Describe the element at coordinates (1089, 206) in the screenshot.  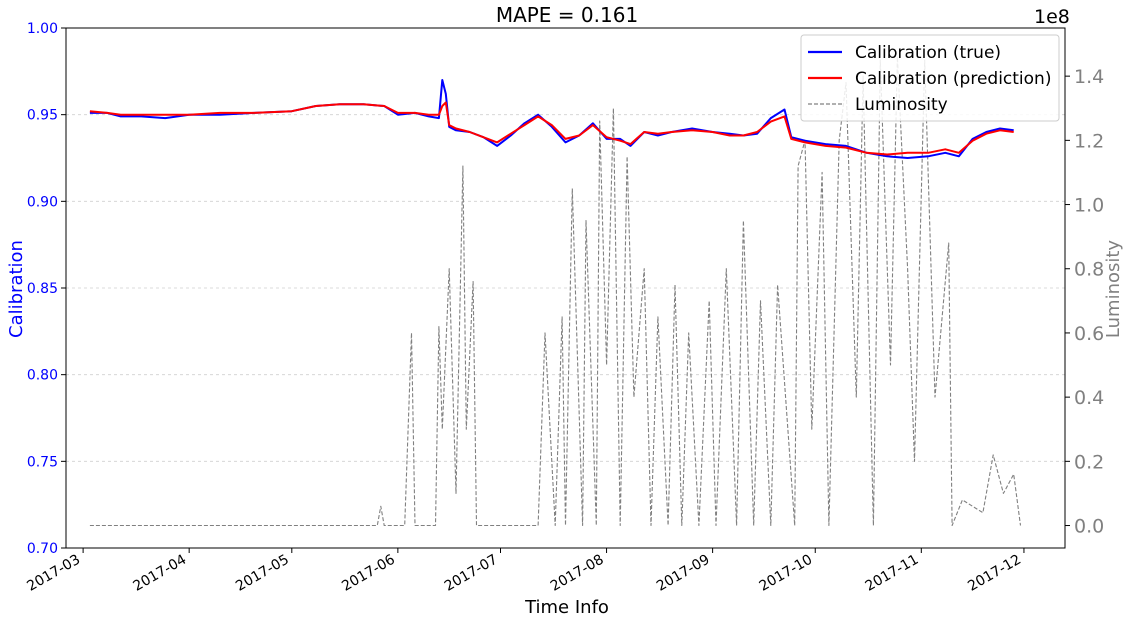
I see `right-tick-label: 1.0` at that location.